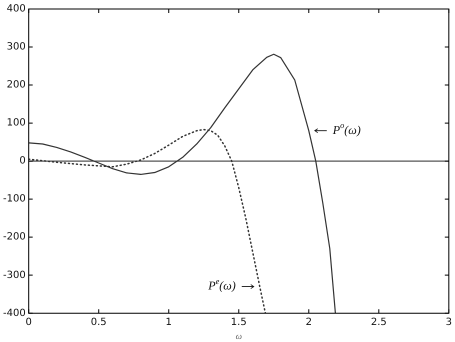  Describe the element at coordinates (14, 313) in the screenshot. I see `y-tick-label: -400` at that location.